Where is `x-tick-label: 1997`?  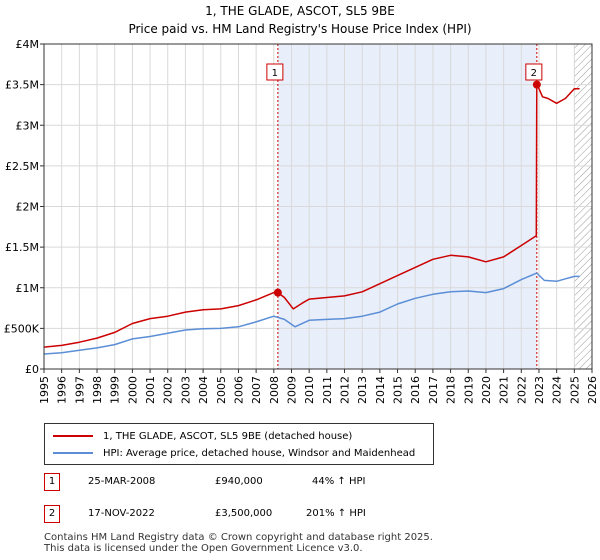 x-tick-label: 1997 is located at coordinates (79, 390).